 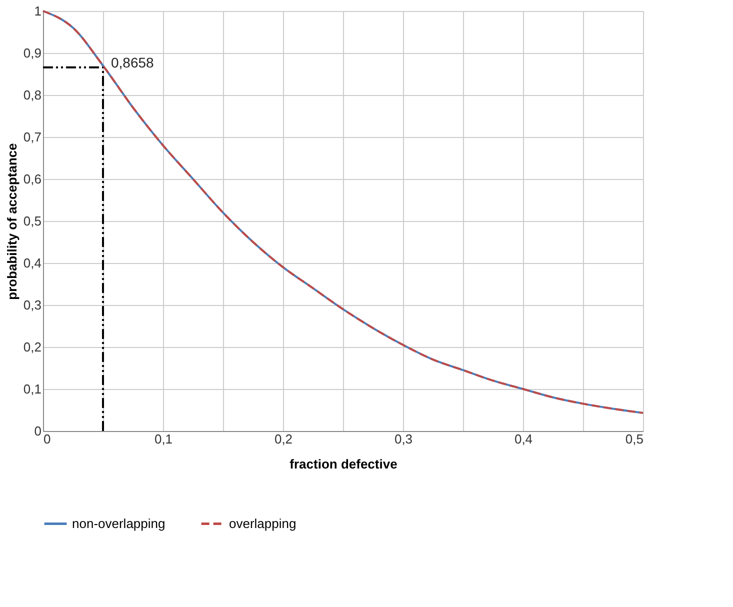 I want to click on x-tick-label: 0,2, so click(x=283, y=439).